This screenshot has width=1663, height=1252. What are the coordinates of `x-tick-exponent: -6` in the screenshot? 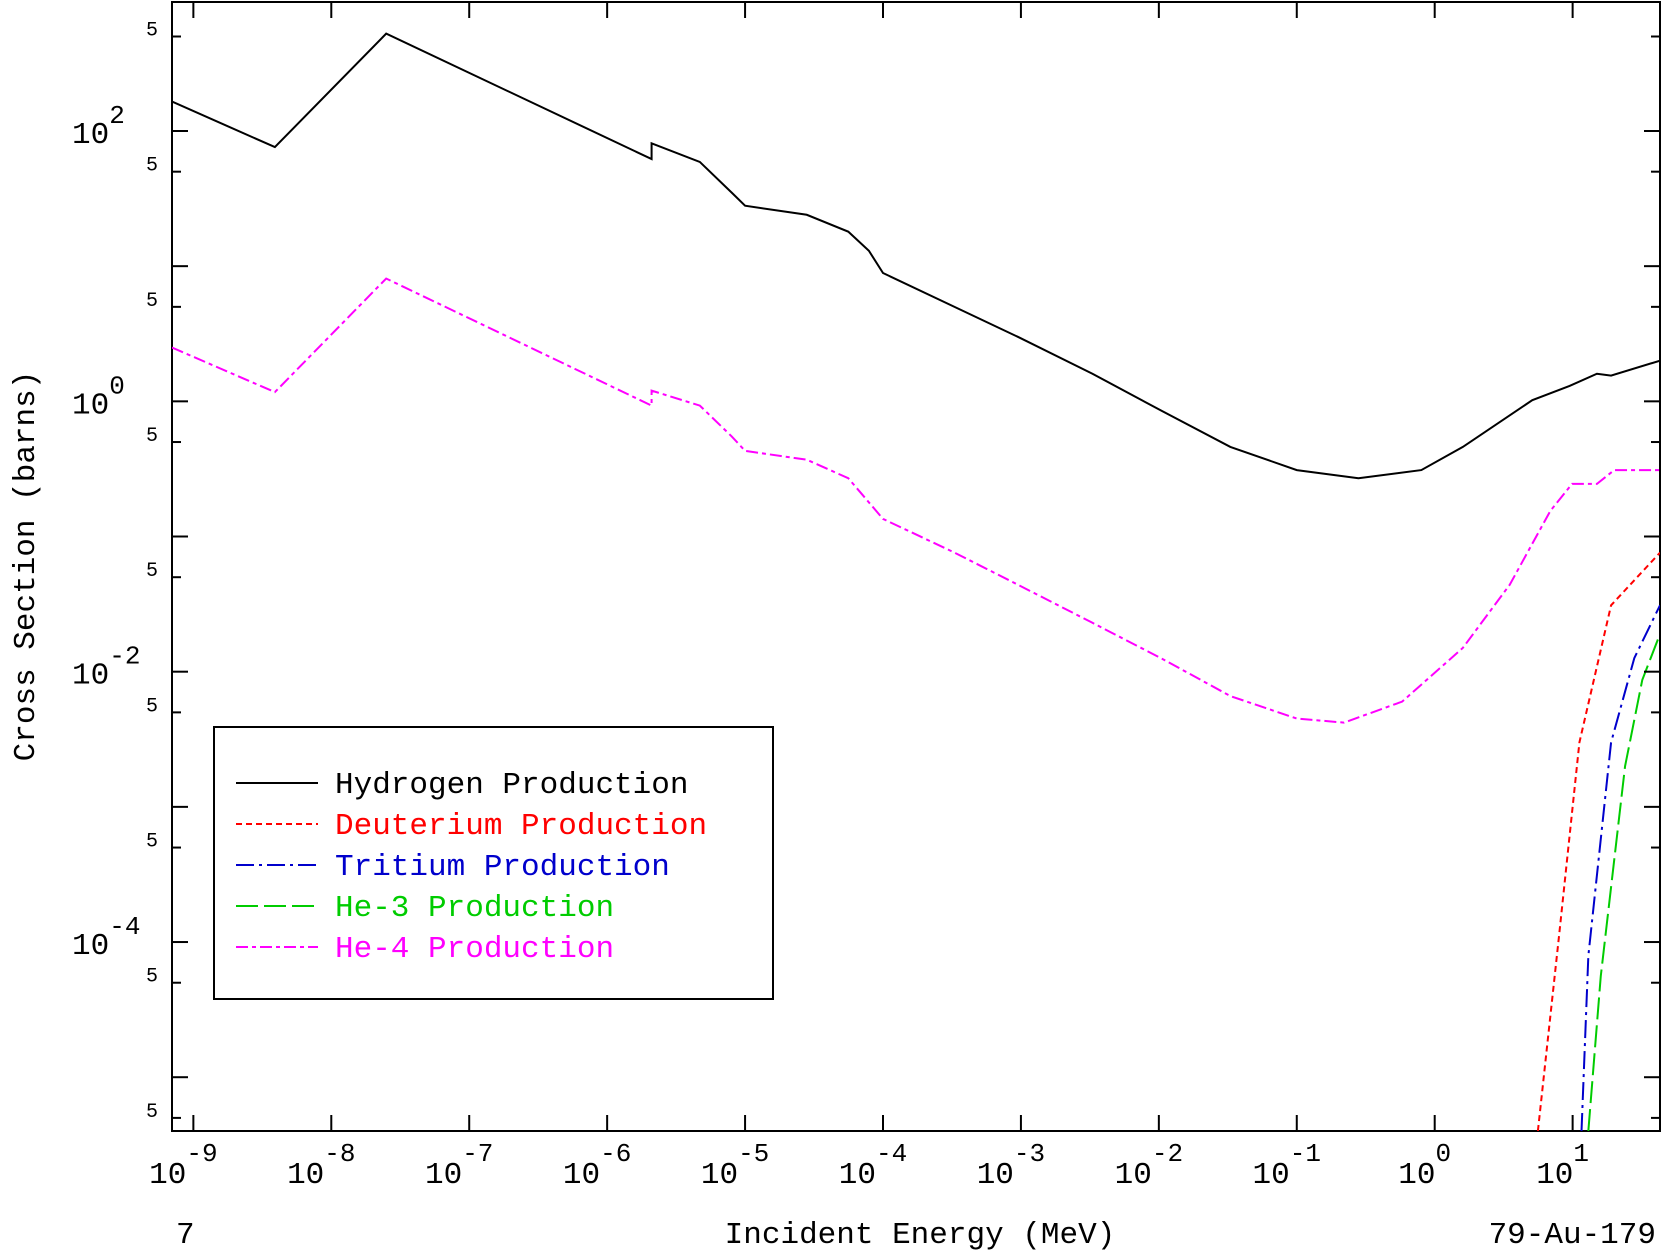 It's located at (615, 1154).